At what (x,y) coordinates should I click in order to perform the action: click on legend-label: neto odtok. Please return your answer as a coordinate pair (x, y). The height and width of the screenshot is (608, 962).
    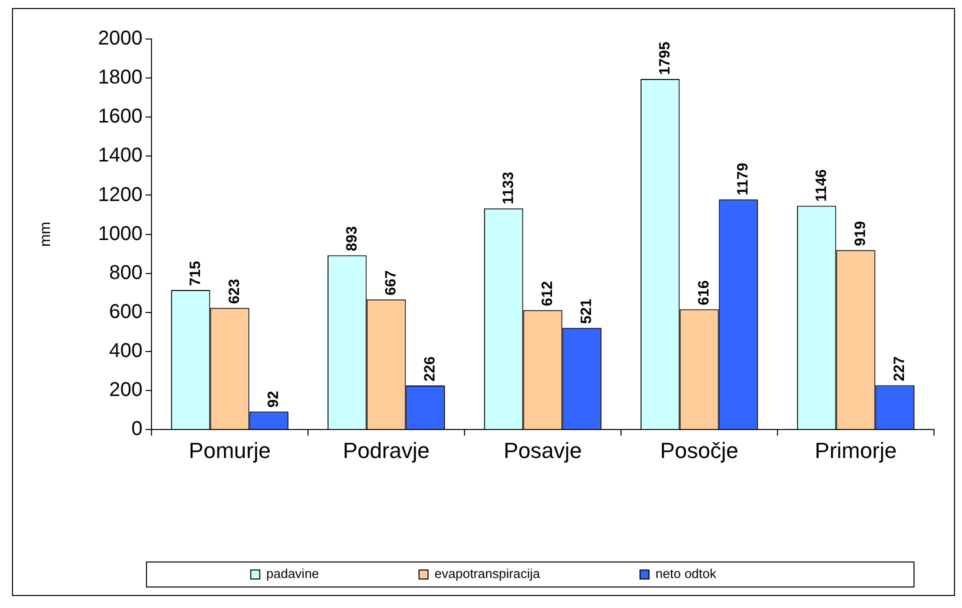
    Looking at the image, I should click on (686, 574).